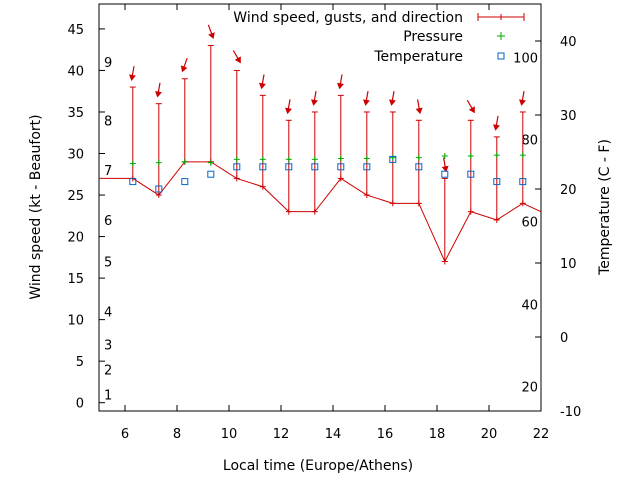 This screenshot has height=480, width=640. What do you see at coordinates (108, 370) in the screenshot?
I see `beaufort-label: 2` at bounding box center [108, 370].